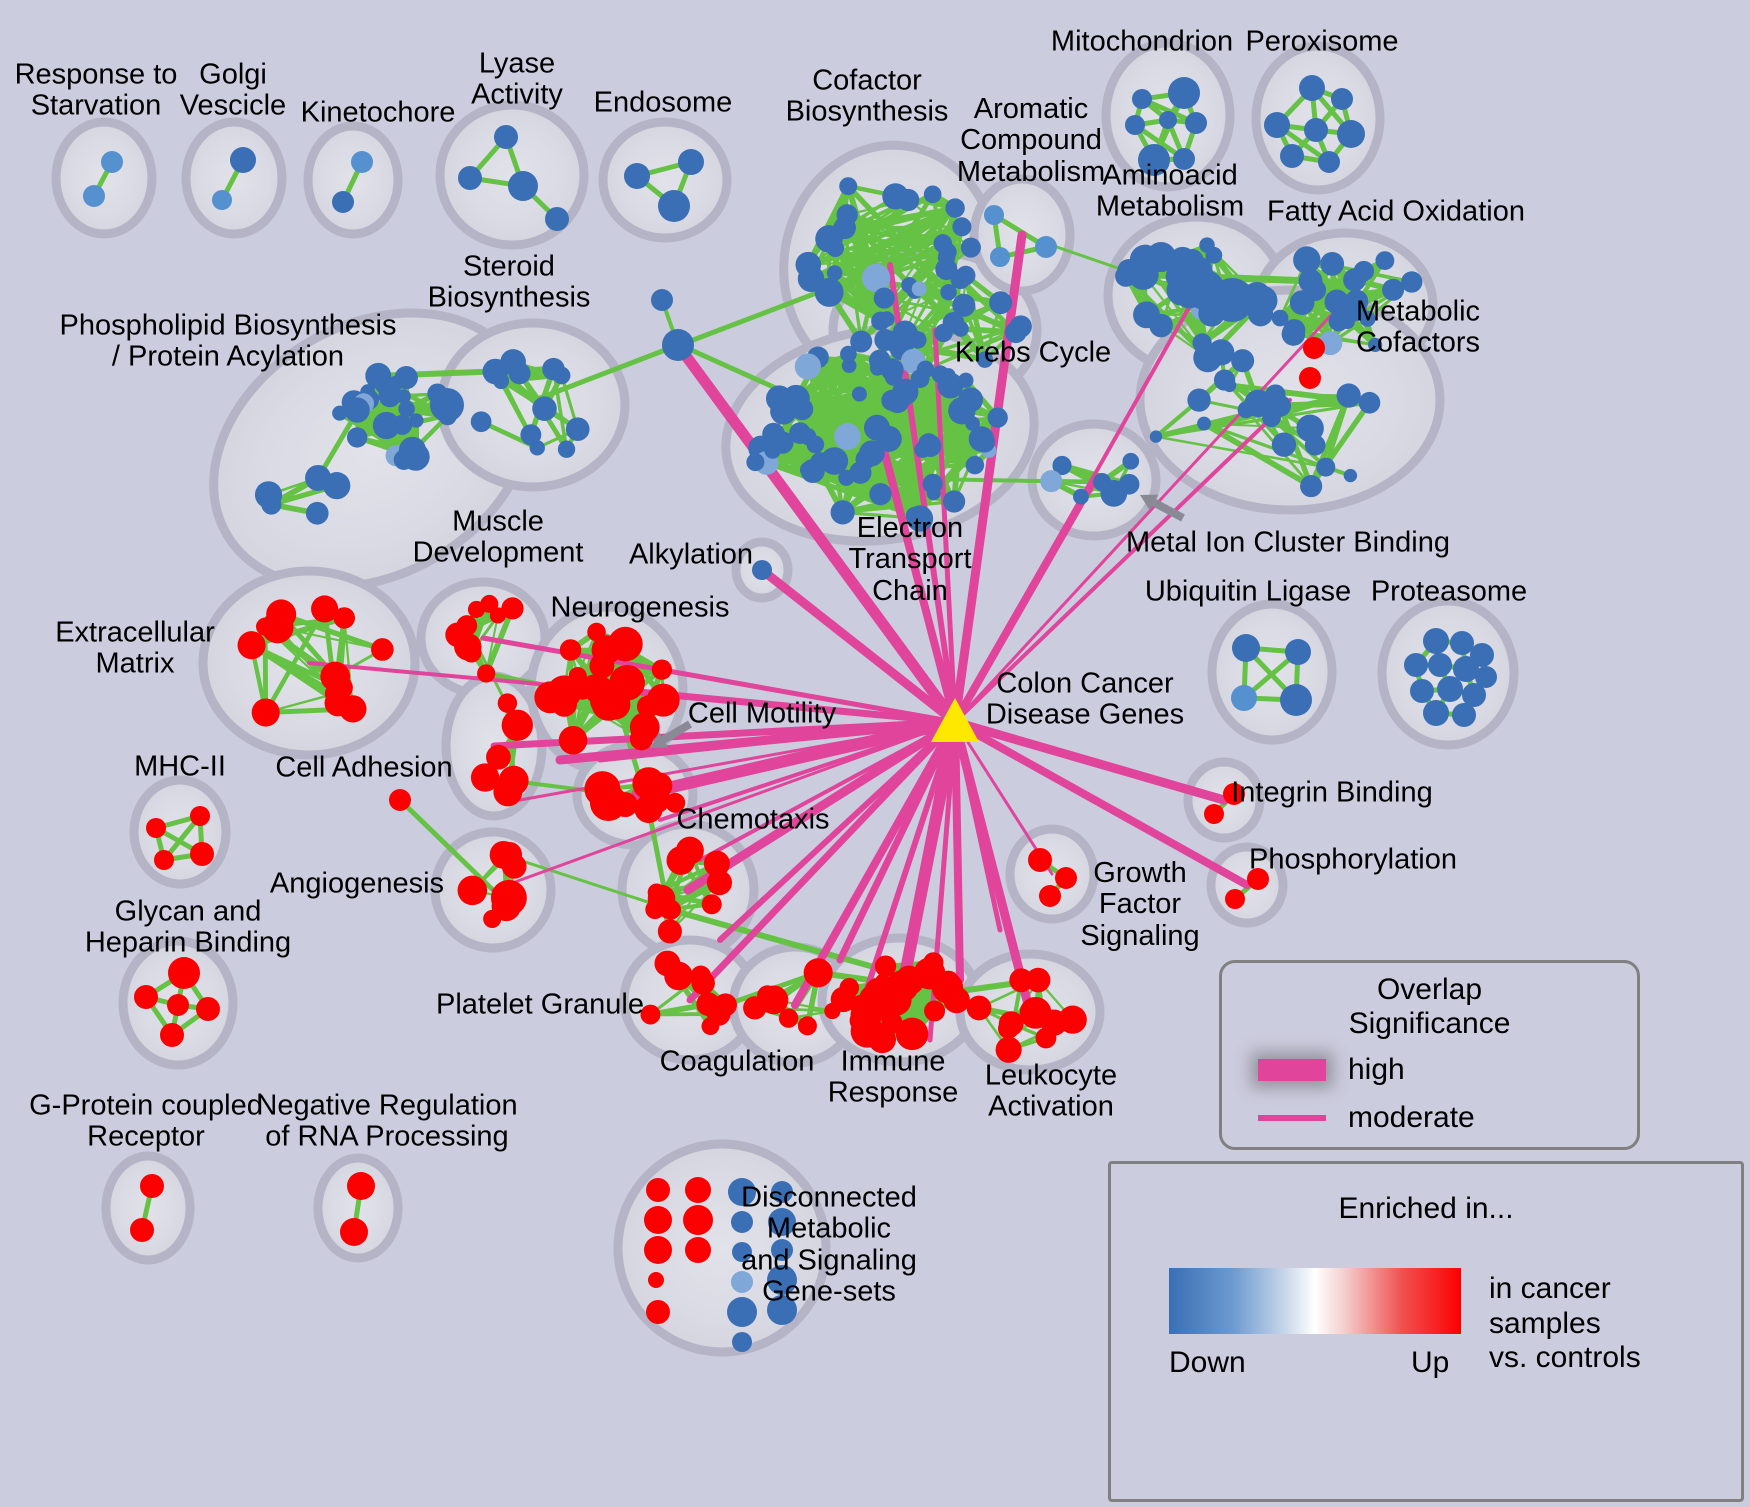 Image resolution: width=1750 pixels, height=1507 pixels. What do you see at coordinates (674, 206) in the screenshot?
I see `node-endosome` at bounding box center [674, 206].